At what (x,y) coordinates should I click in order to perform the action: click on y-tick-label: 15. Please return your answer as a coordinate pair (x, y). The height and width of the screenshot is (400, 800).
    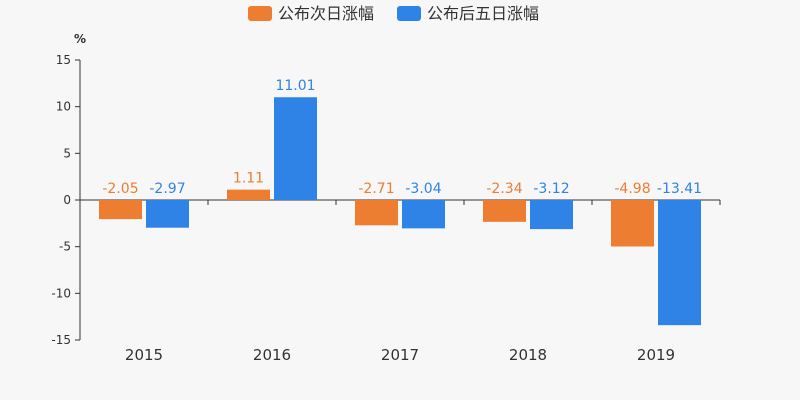
    Looking at the image, I should click on (63, 60).